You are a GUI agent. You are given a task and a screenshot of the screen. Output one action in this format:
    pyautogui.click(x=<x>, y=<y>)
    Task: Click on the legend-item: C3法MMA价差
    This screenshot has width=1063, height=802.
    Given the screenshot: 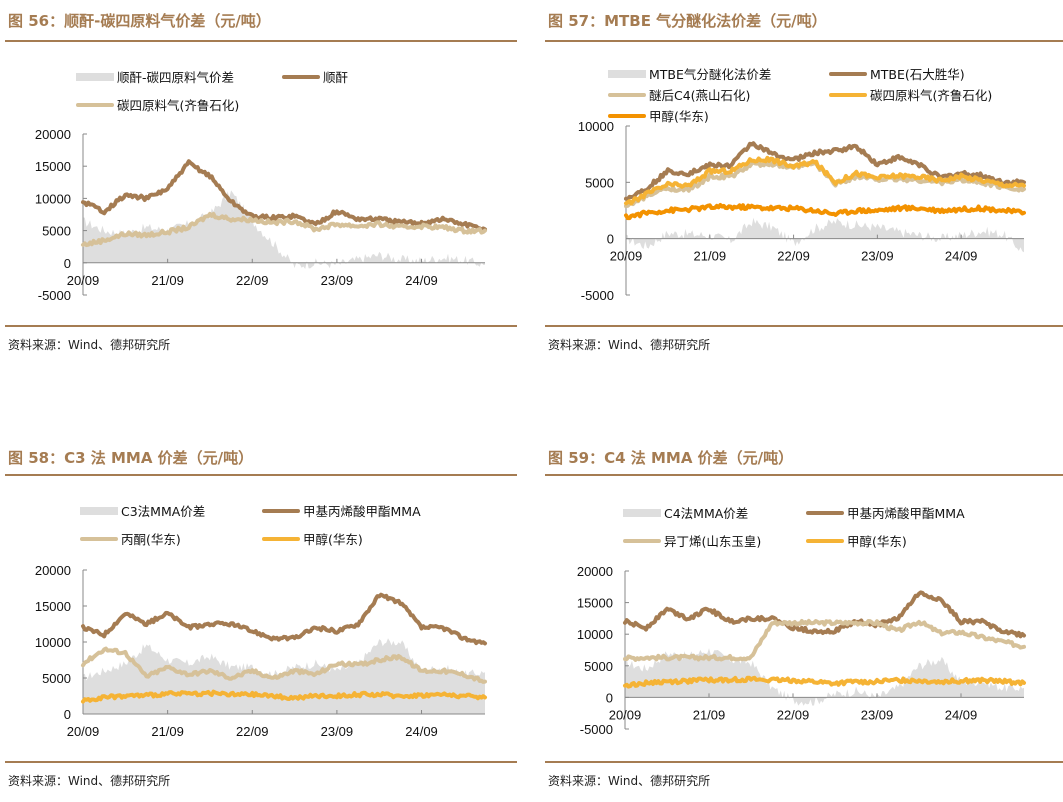 What is the action you would take?
    pyautogui.click(x=142, y=510)
    